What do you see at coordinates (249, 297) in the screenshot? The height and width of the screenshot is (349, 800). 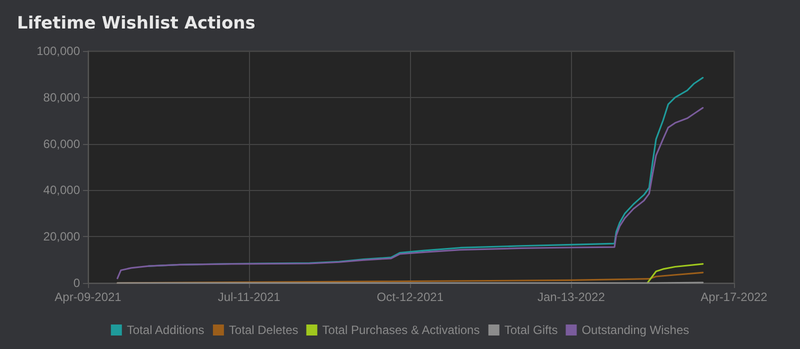 I see `x-tick-label: Jul-11-2021` at bounding box center [249, 297].